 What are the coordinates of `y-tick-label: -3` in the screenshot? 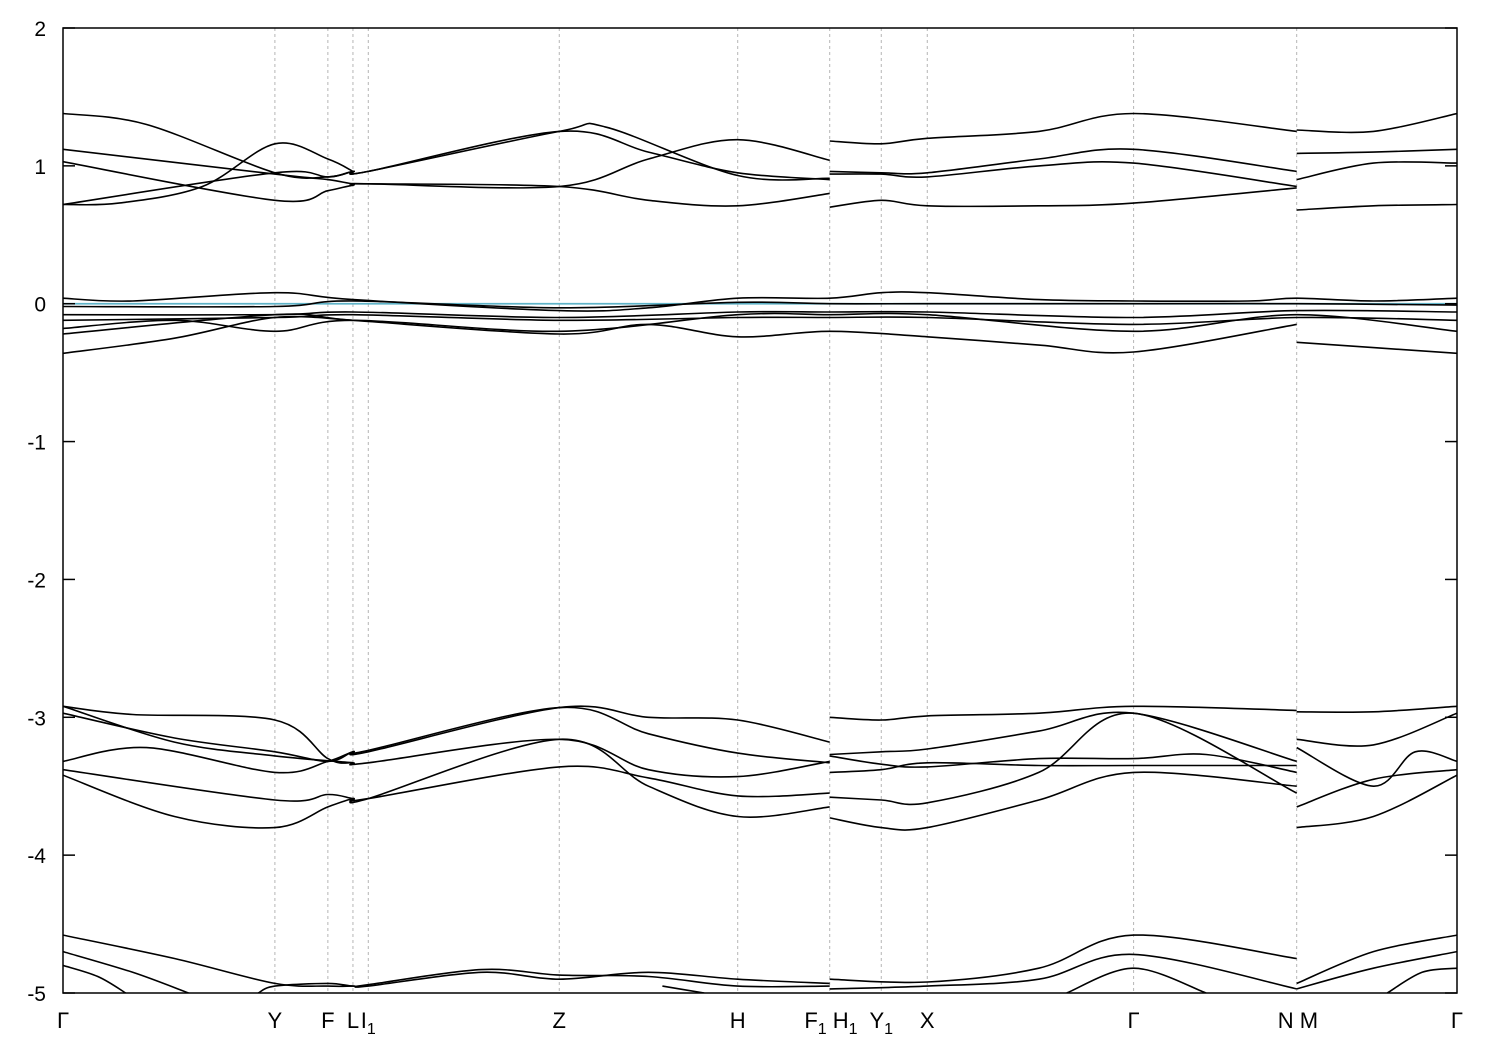 It's located at (36, 718).